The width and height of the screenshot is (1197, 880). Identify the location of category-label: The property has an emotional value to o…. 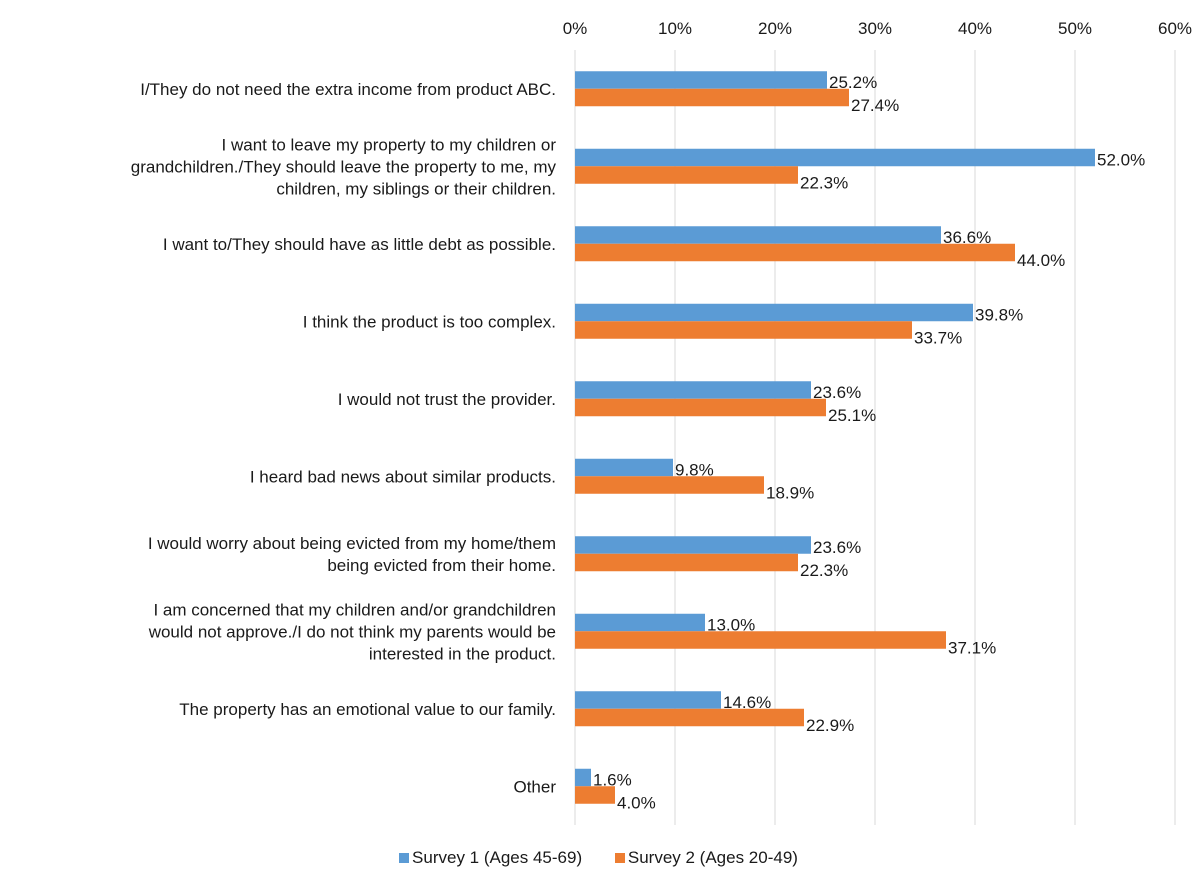
(367, 709).